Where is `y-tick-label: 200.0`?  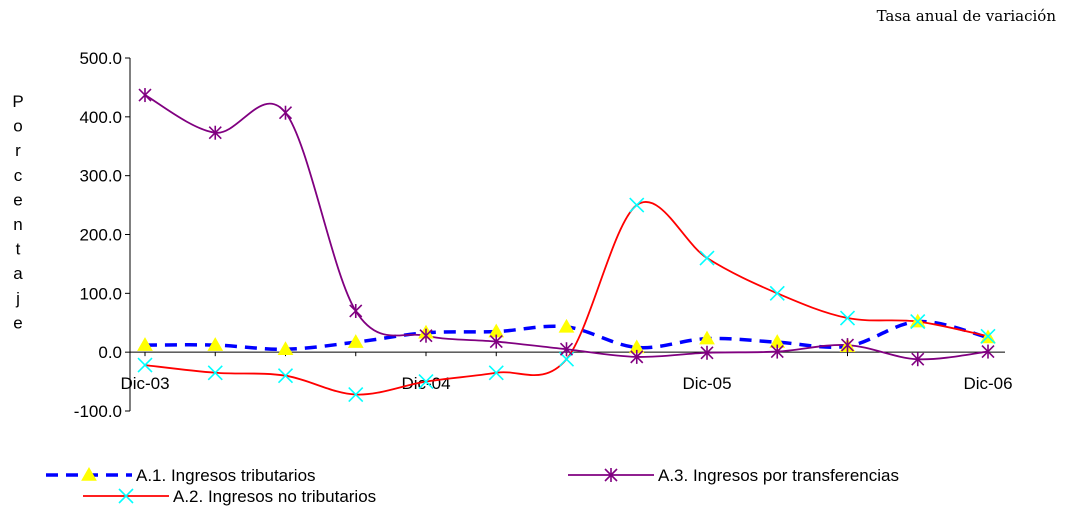
y-tick-label: 200.0 is located at coordinates (100, 235).